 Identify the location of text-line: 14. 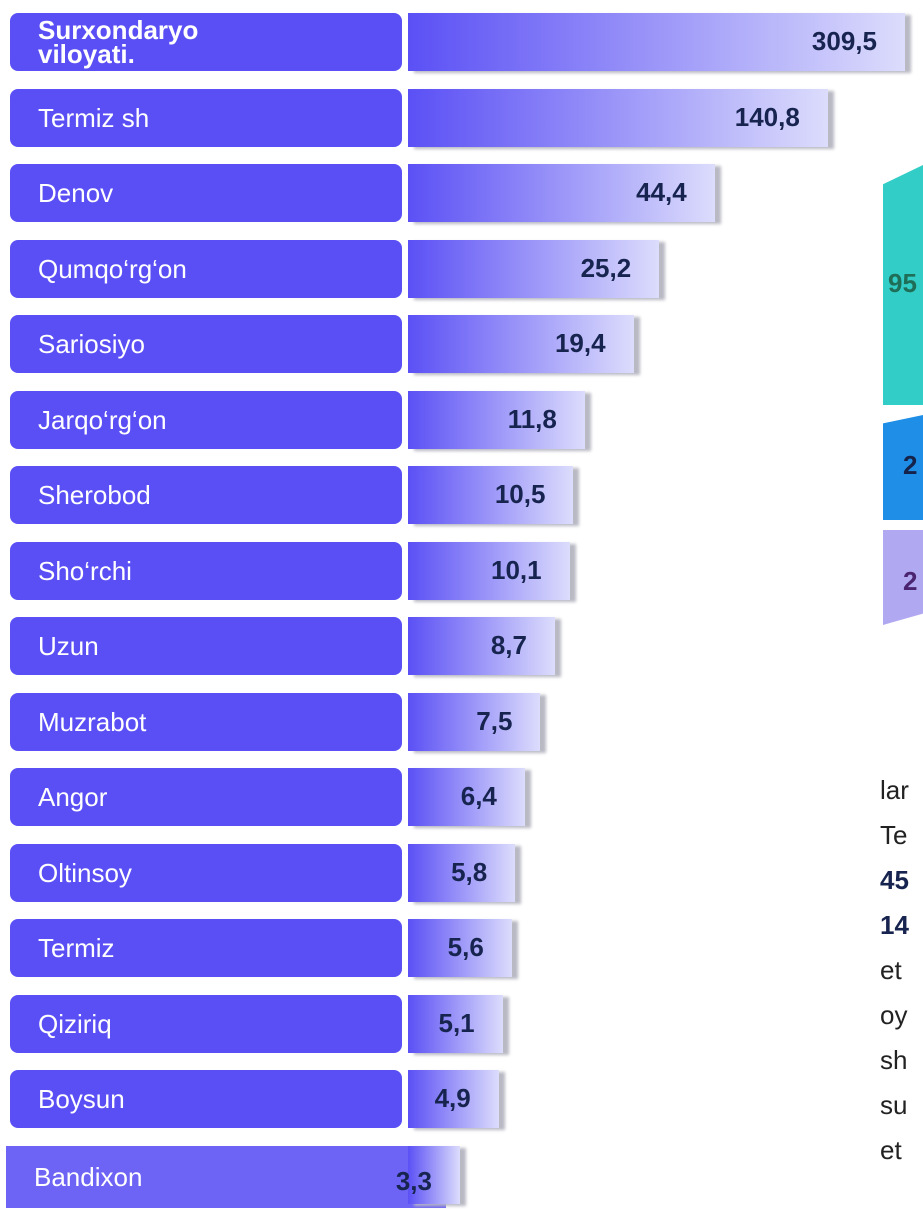
(894, 925).